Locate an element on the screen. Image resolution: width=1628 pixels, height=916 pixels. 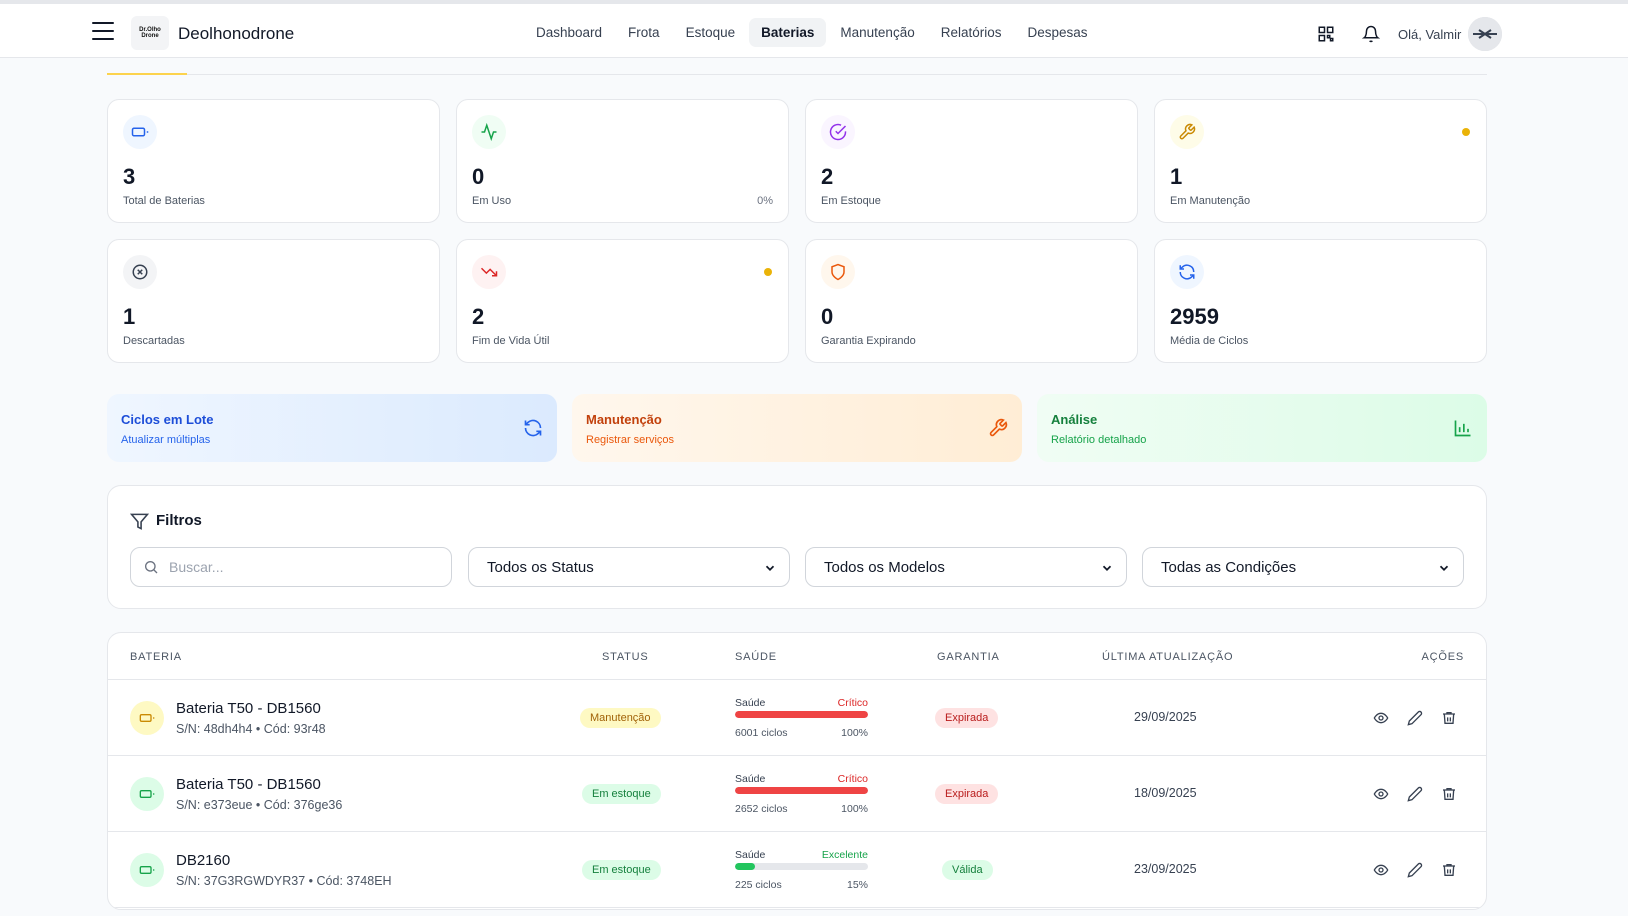
action-subtitle: Atualizar múltiplas is located at coordinates (166, 440).